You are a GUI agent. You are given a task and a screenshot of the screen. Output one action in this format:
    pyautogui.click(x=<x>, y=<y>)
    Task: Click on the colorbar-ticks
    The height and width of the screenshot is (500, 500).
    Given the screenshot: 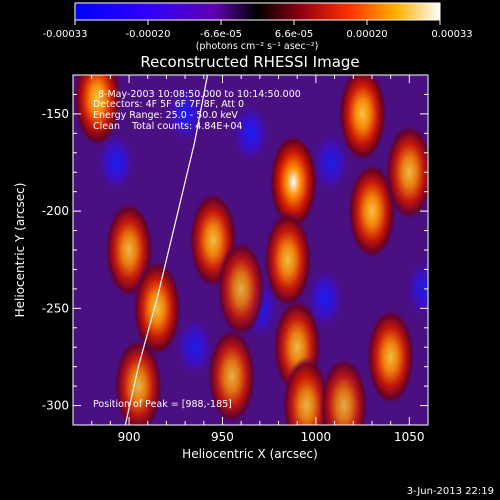 What is the action you would take?
    pyautogui.click(x=257, y=22)
    